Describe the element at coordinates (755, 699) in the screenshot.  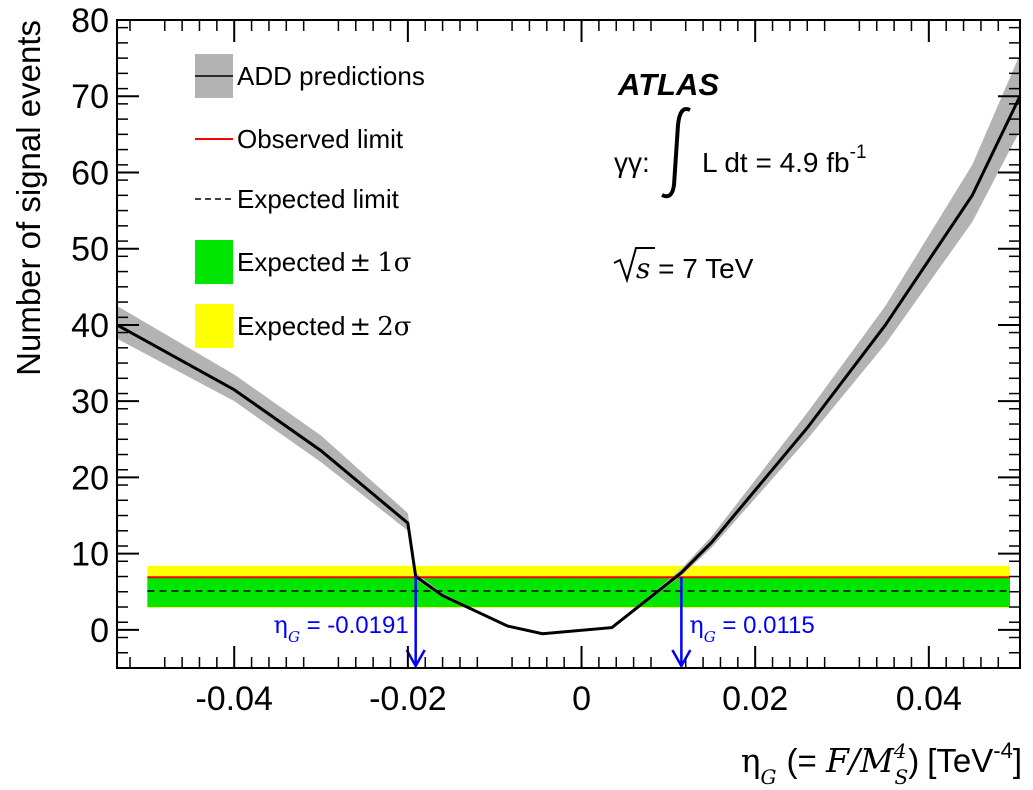
I see `x-tick-label: 0.02` at that location.